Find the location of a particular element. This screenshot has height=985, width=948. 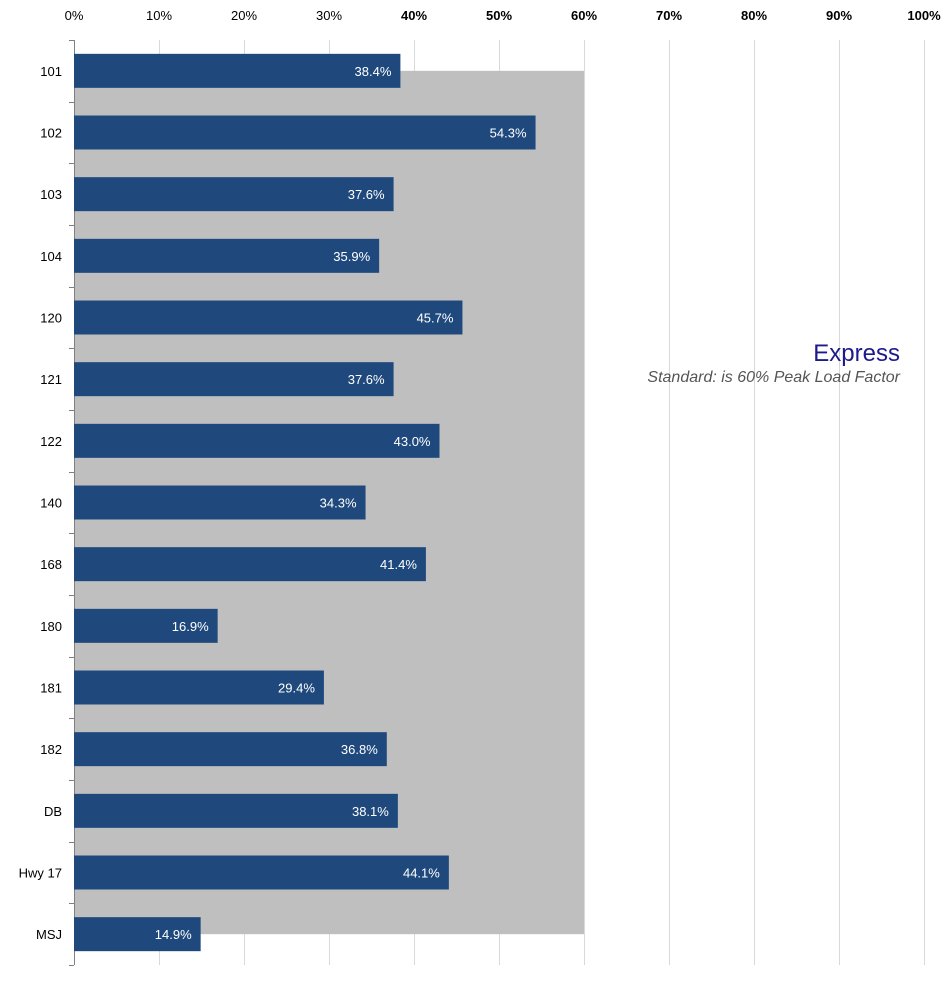

bar-msj is located at coordinates (137, 934).